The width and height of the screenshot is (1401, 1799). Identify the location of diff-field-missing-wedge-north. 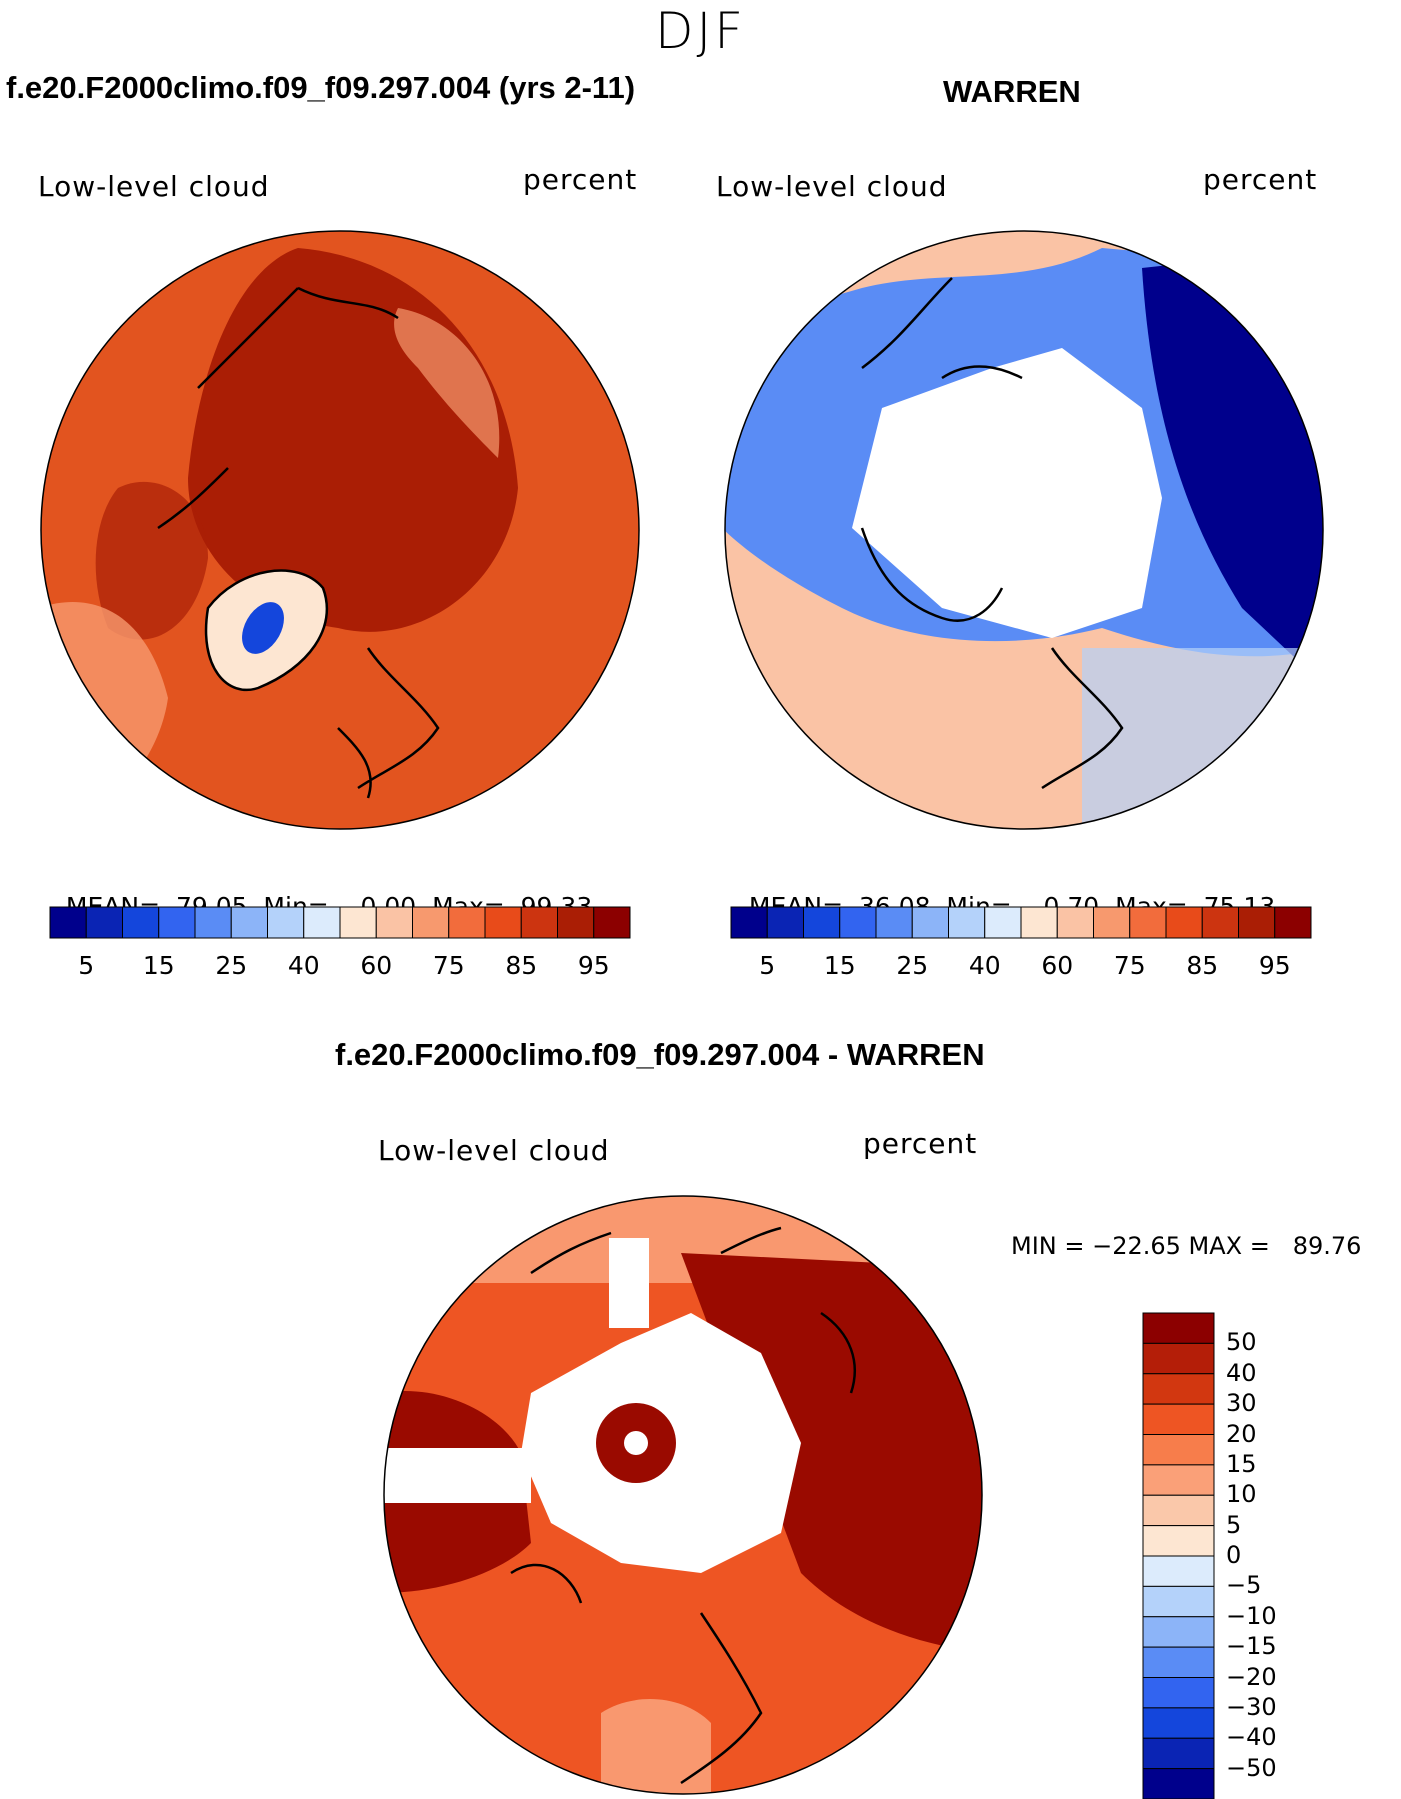
(629, 1283).